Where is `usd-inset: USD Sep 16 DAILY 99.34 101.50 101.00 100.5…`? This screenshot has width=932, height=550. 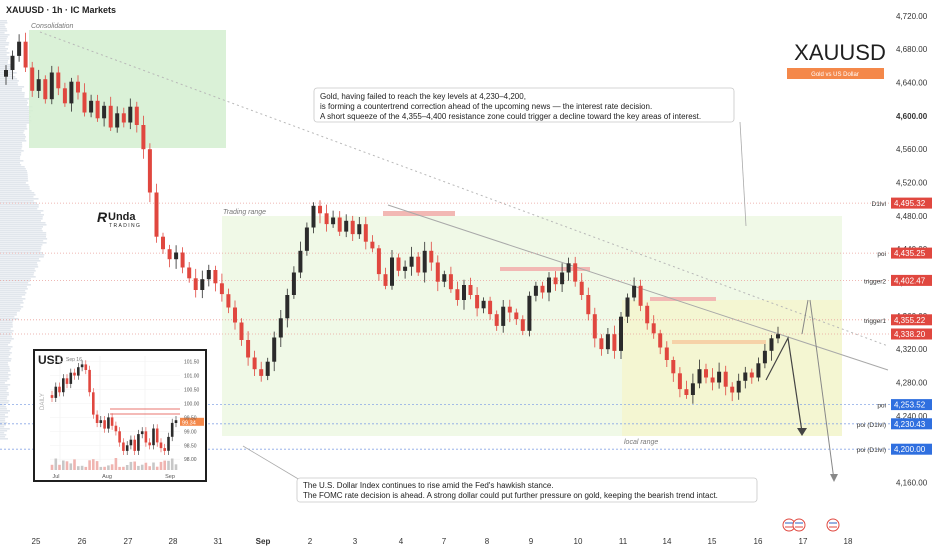 usd-inset: USD Sep 16 DAILY 99.34 101.50 101.00 100.5… is located at coordinates (120, 415).